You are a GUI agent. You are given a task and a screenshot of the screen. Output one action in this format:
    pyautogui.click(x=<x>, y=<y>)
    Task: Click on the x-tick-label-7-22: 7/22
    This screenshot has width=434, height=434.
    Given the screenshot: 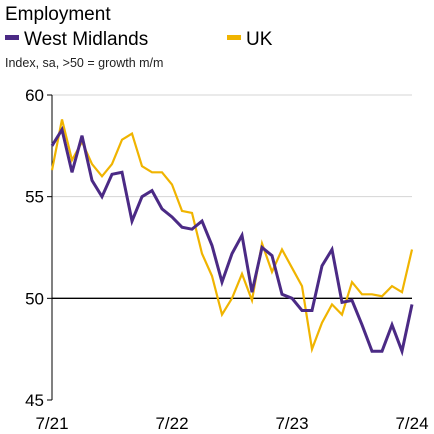 What is the action you would take?
    pyautogui.click(x=171, y=423)
    